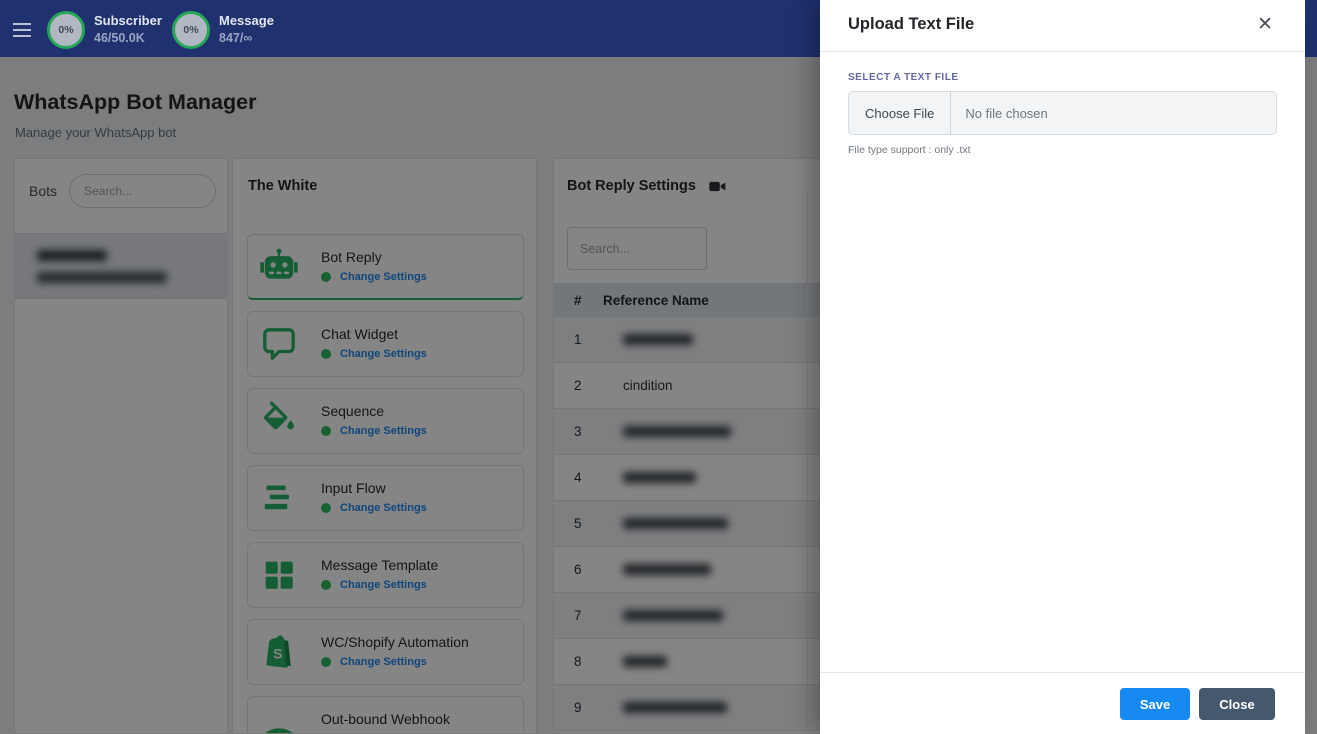  What do you see at coordinates (1155, 704) in the screenshot?
I see `save-button: Save` at bounding box center [1155, 704].